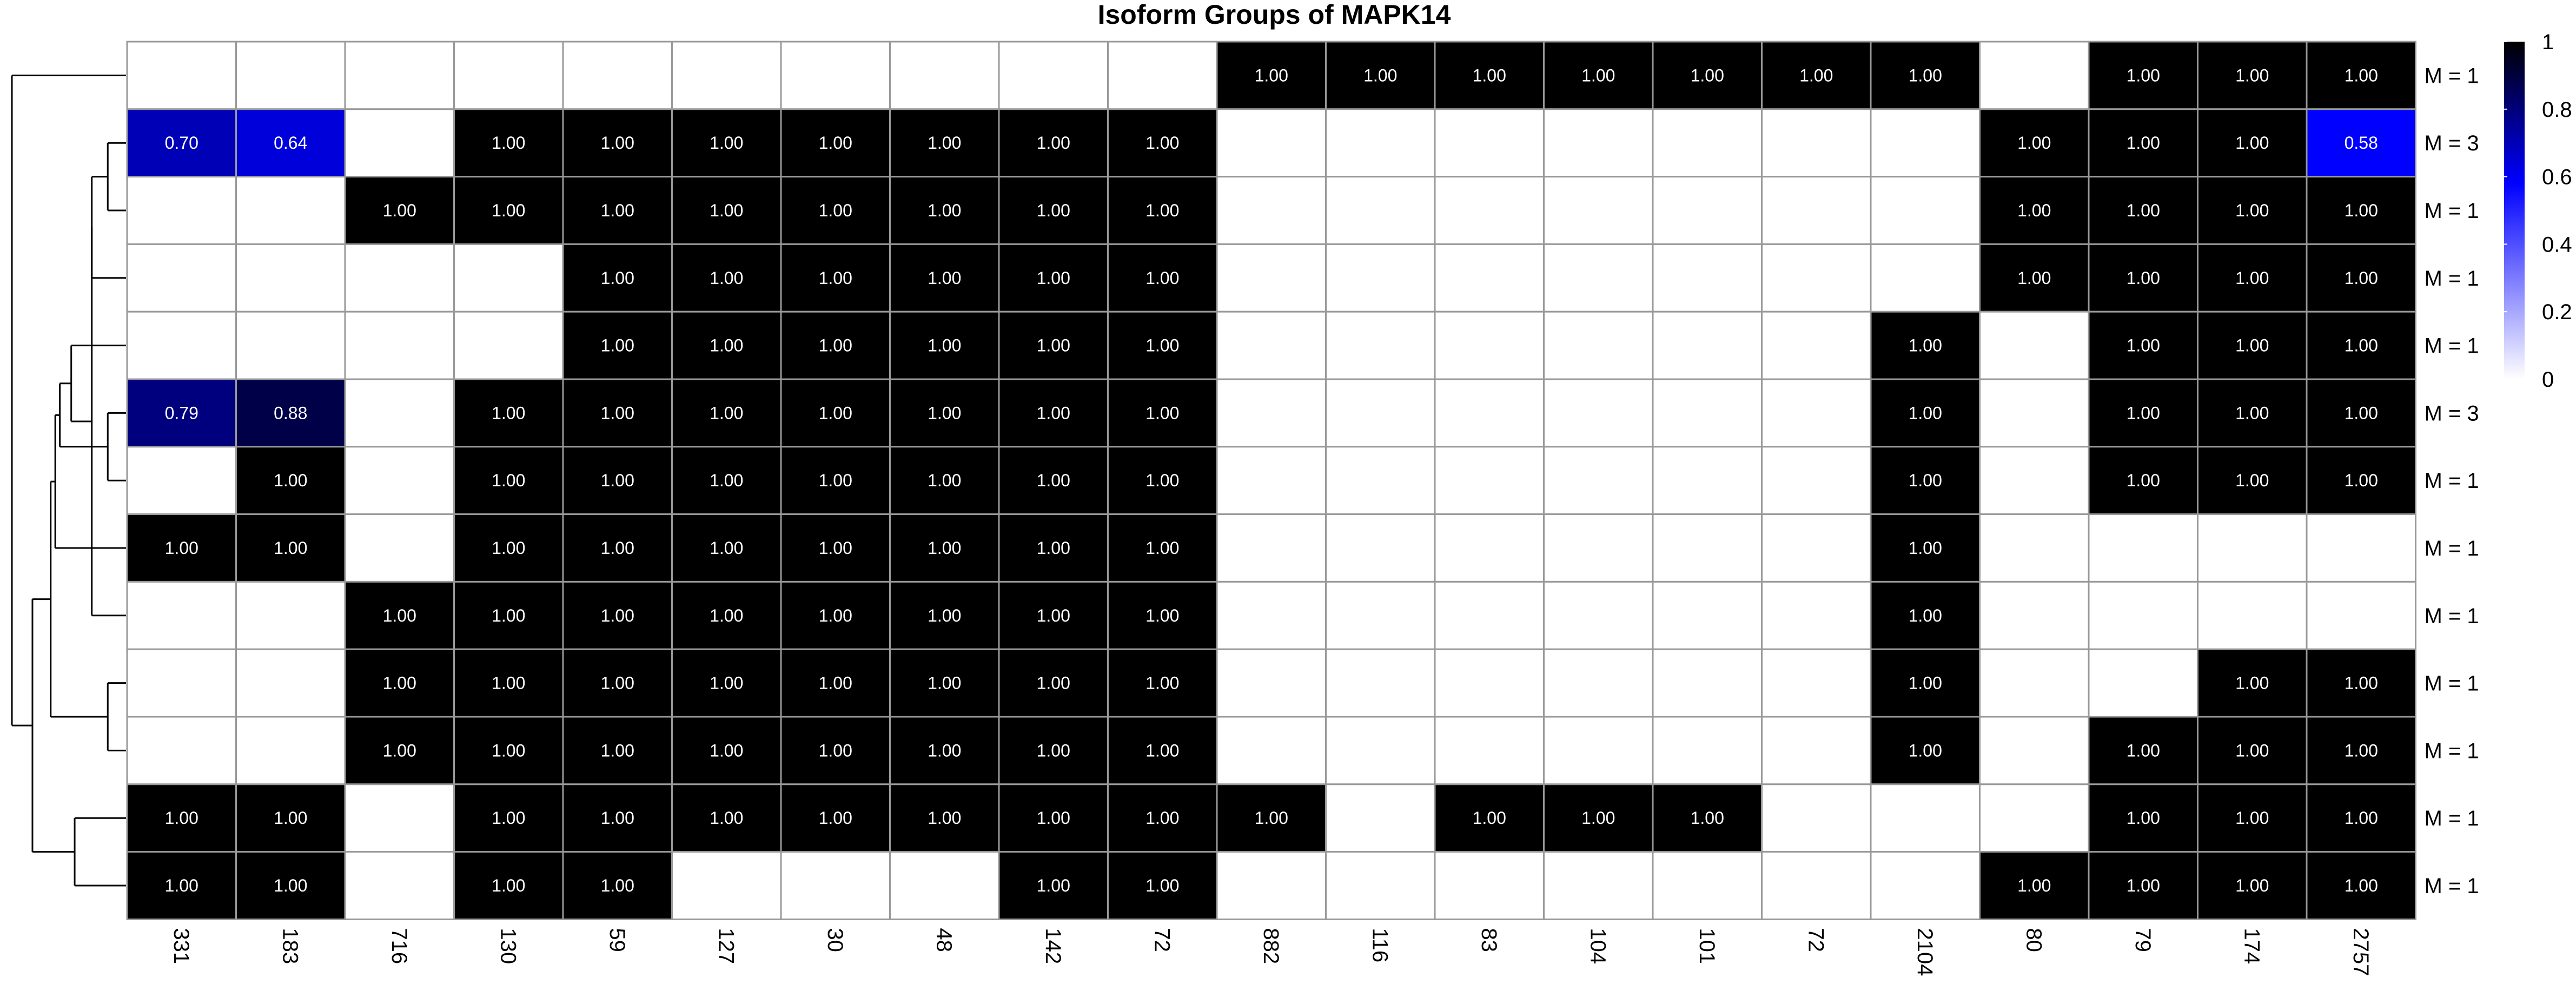 The height and width of the screenshot is (997, 2576). What do you see at coordinates (2361, 952) in the screenshot?
I see `column-label: 2757` at bounding box center [2361, 952].